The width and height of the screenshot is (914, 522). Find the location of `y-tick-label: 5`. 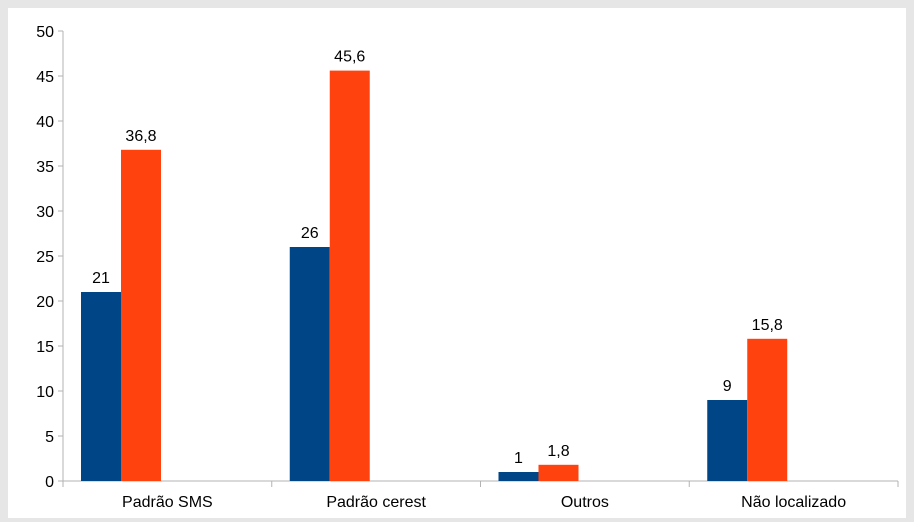

y-tick-label: 5 is located at coordinates (49, 437).